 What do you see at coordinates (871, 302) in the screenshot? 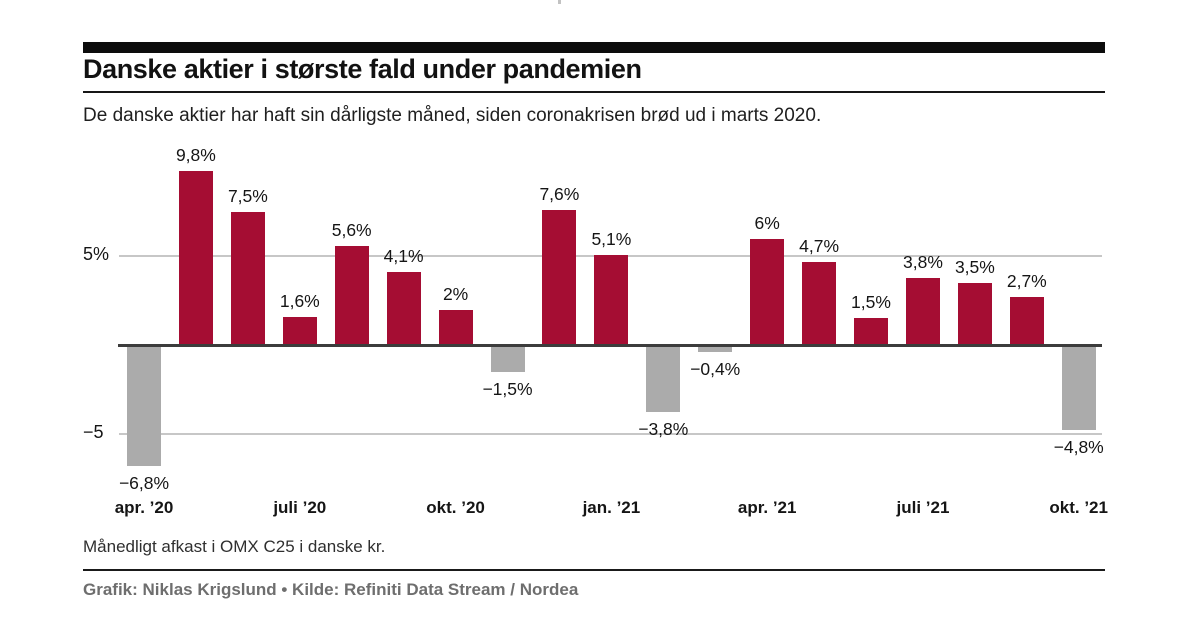
I see `bar-value-label: 1,5%` at bounding box center [871, 302].